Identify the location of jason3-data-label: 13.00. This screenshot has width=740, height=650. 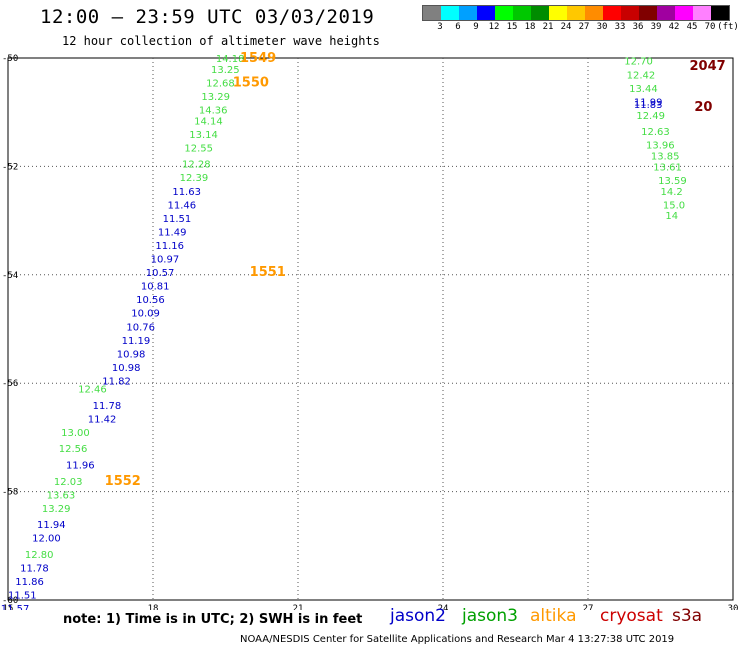
(75, 433).